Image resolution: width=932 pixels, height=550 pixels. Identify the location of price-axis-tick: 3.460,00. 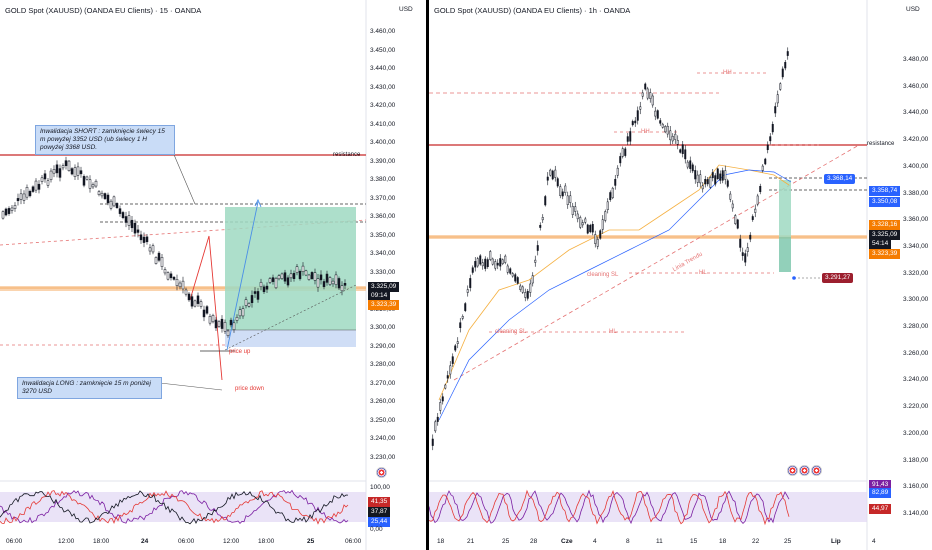
(916, 86).